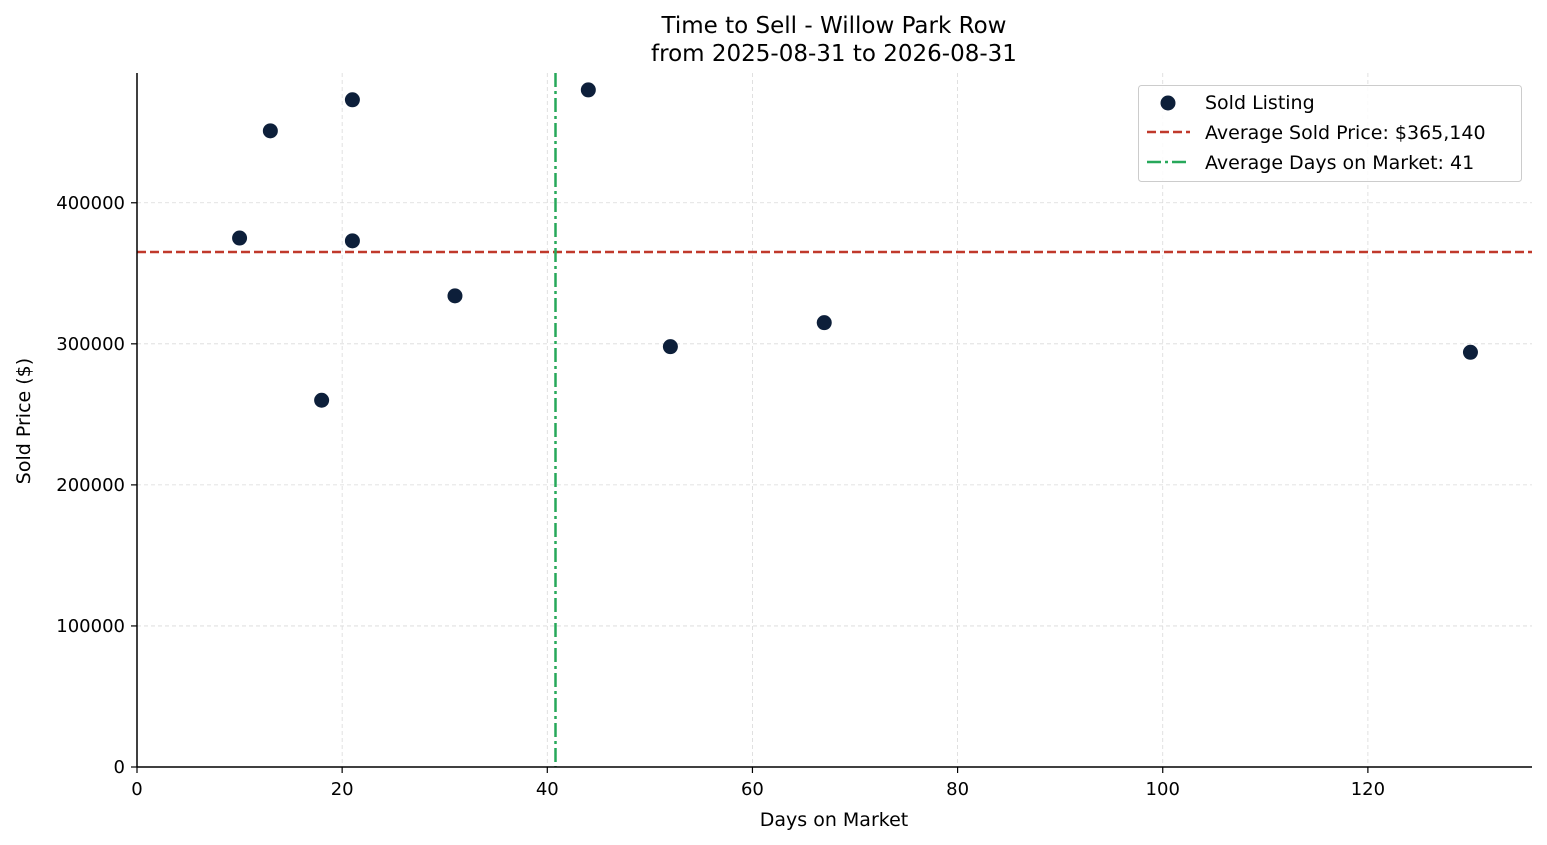  Describe the element at coordinates (834, 26) in the screenshot. I see `chart-title: Time to Sell - Willow Park Row` at that location.